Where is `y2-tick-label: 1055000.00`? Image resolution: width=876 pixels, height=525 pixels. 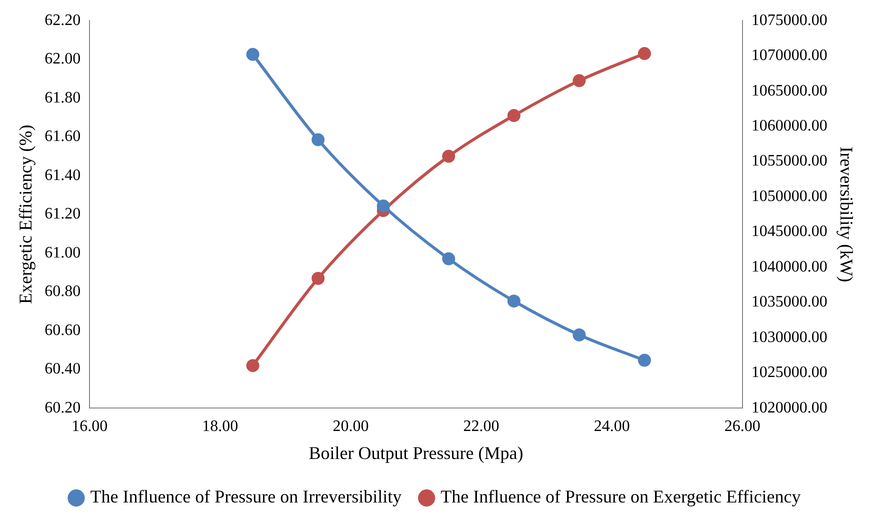
y2-tick-label: 1055000.00 is located at coordinates (789, 161).